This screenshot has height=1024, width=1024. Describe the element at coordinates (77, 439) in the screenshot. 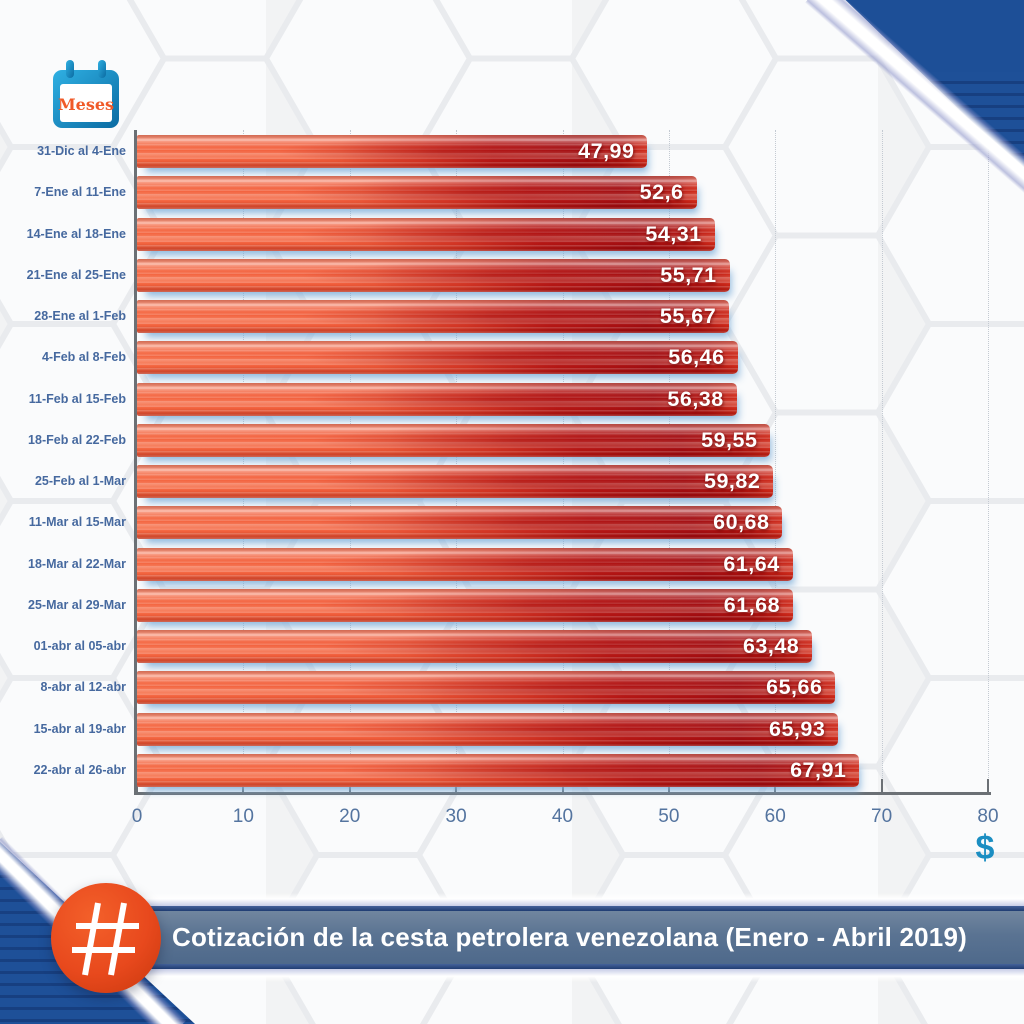

I see `category-label: 18-Feb al 22-Feb` at that location.